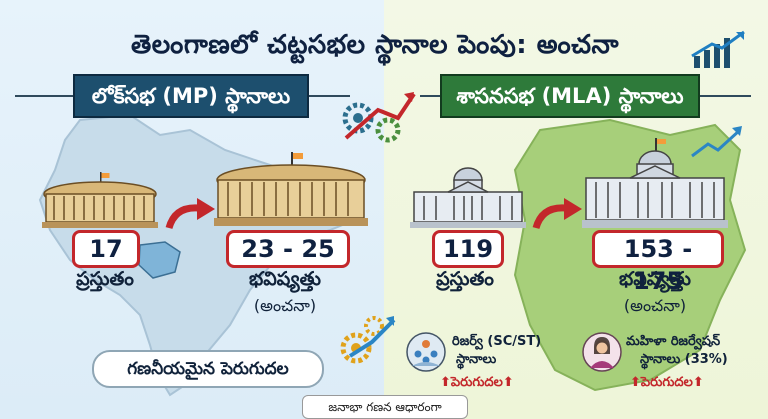 The height and width of the screenshot is (419, 768). I want to click on assembly-future-label: భవిష్యత్తు, so click(654, 279).